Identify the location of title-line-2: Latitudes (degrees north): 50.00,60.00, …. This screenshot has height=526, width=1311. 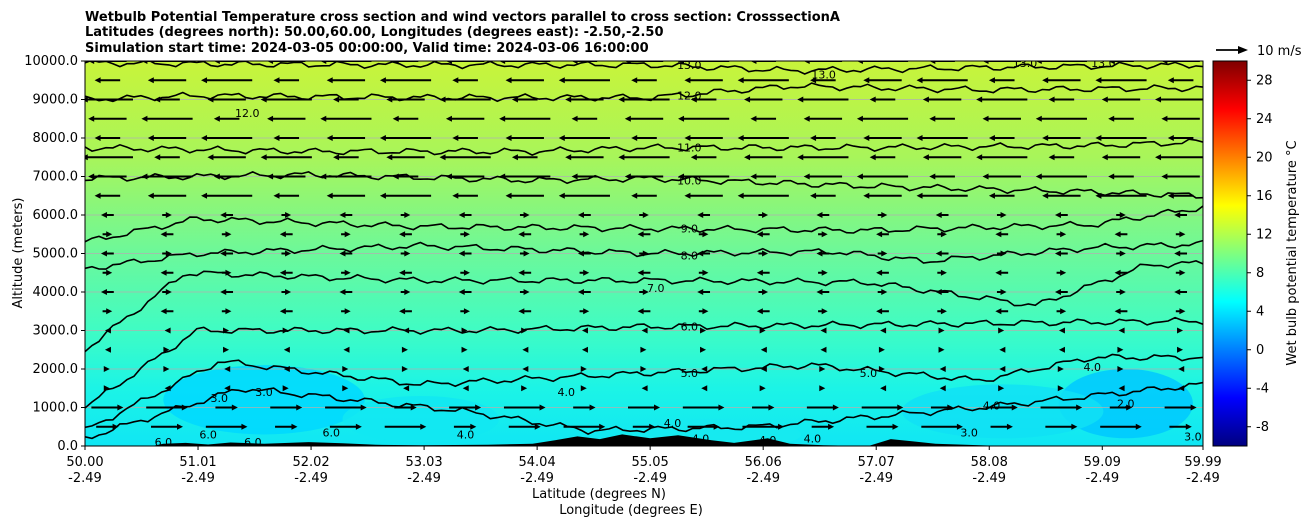
(374, 32).